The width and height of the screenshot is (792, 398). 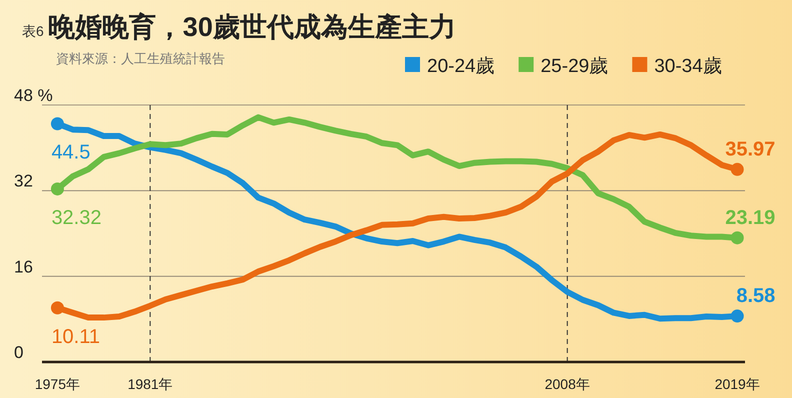 What do you see at coordinates (23, 266) in the screenshot?
I see `y-tick-label: 16` at bounding box center [23, 266].